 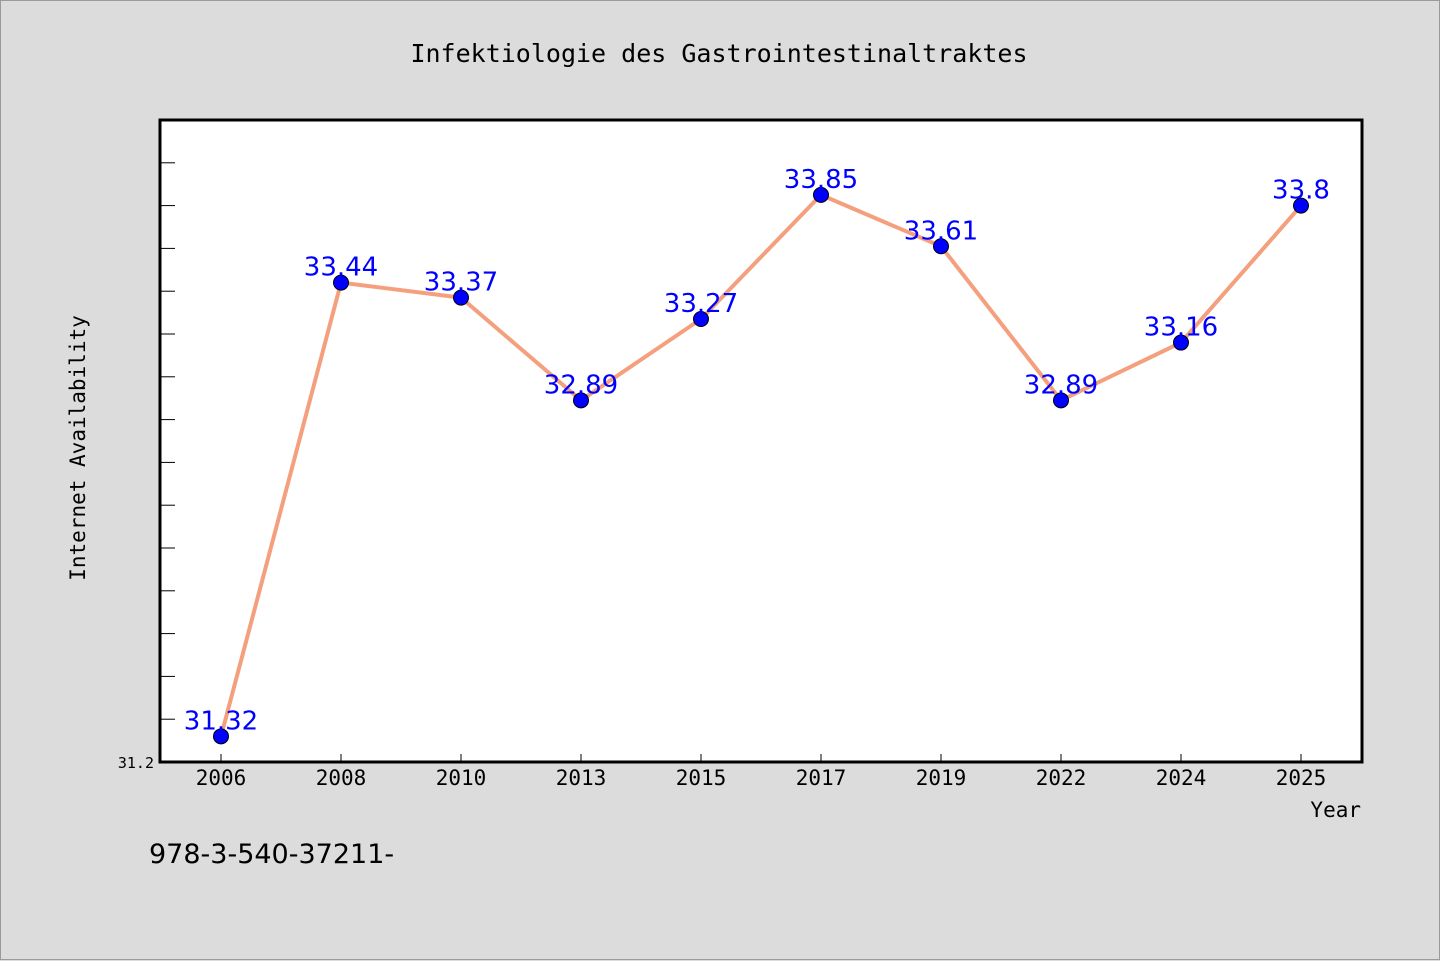 What do you see at coordinates (1181, 328) in the screenshot?
I see `data-label: 33.16` at bounding box center [1181, 328].